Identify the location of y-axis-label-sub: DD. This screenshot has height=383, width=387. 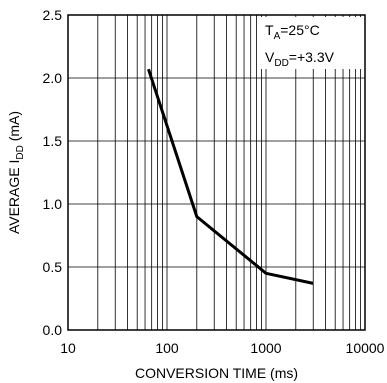
(20, 152).